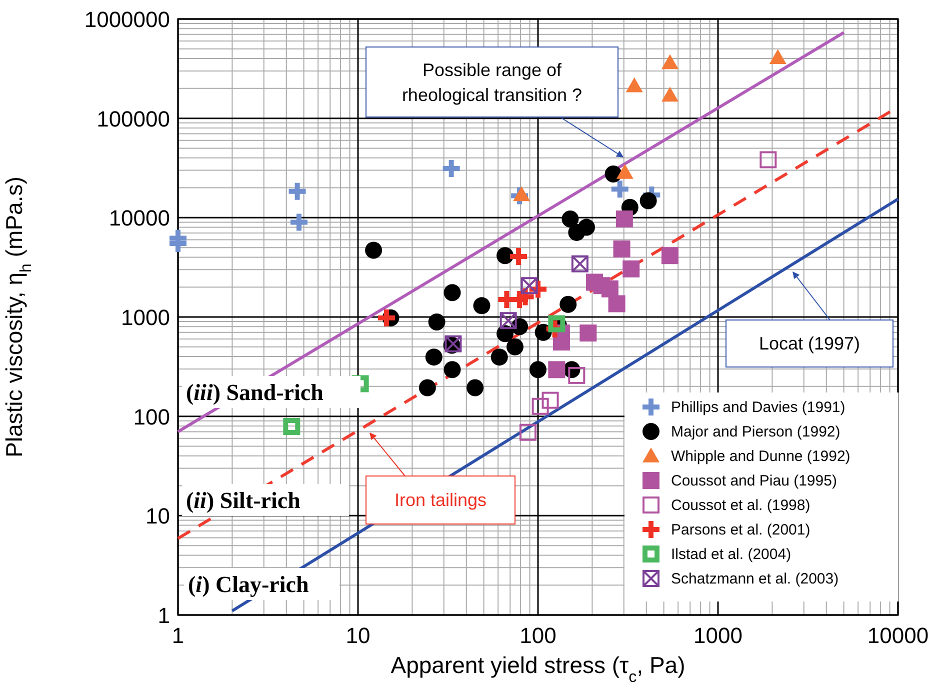 The width and height of the screenshot is (945, 699). What do you see at coordinates (127, 19) in the screenshot?
I see `y-tick-label: 1000000` at bounding box center [127, 19].